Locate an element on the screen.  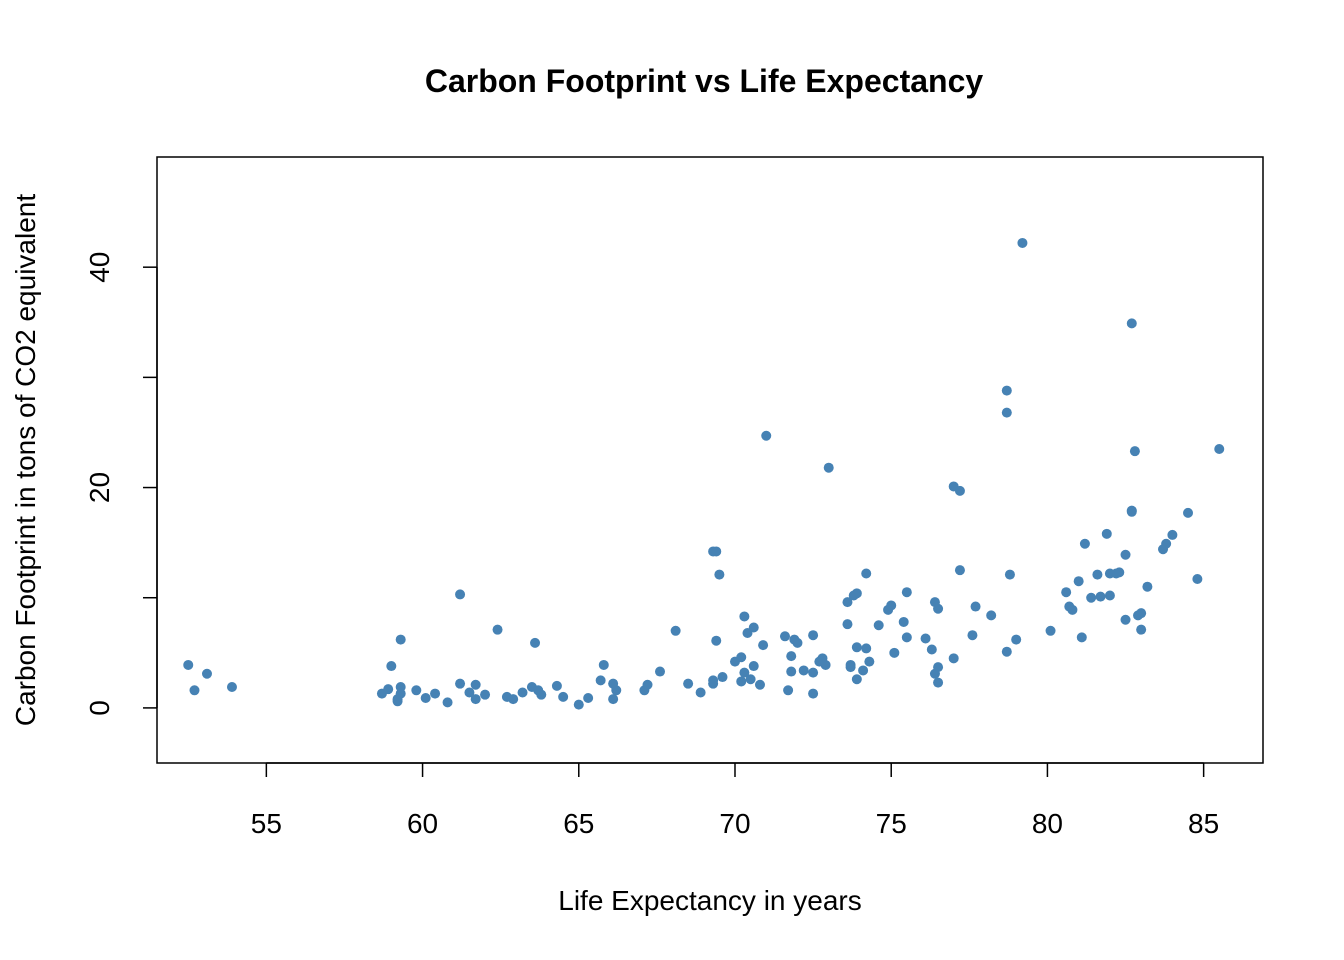
y-tick-label: 20 is located at coordinates (99, 487).